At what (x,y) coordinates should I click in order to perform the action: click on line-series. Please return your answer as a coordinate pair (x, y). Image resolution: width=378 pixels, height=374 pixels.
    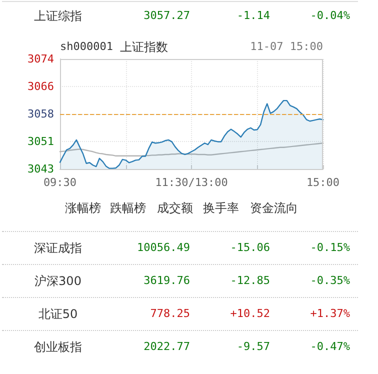
    Looking at the image, I should click on (191, 149).